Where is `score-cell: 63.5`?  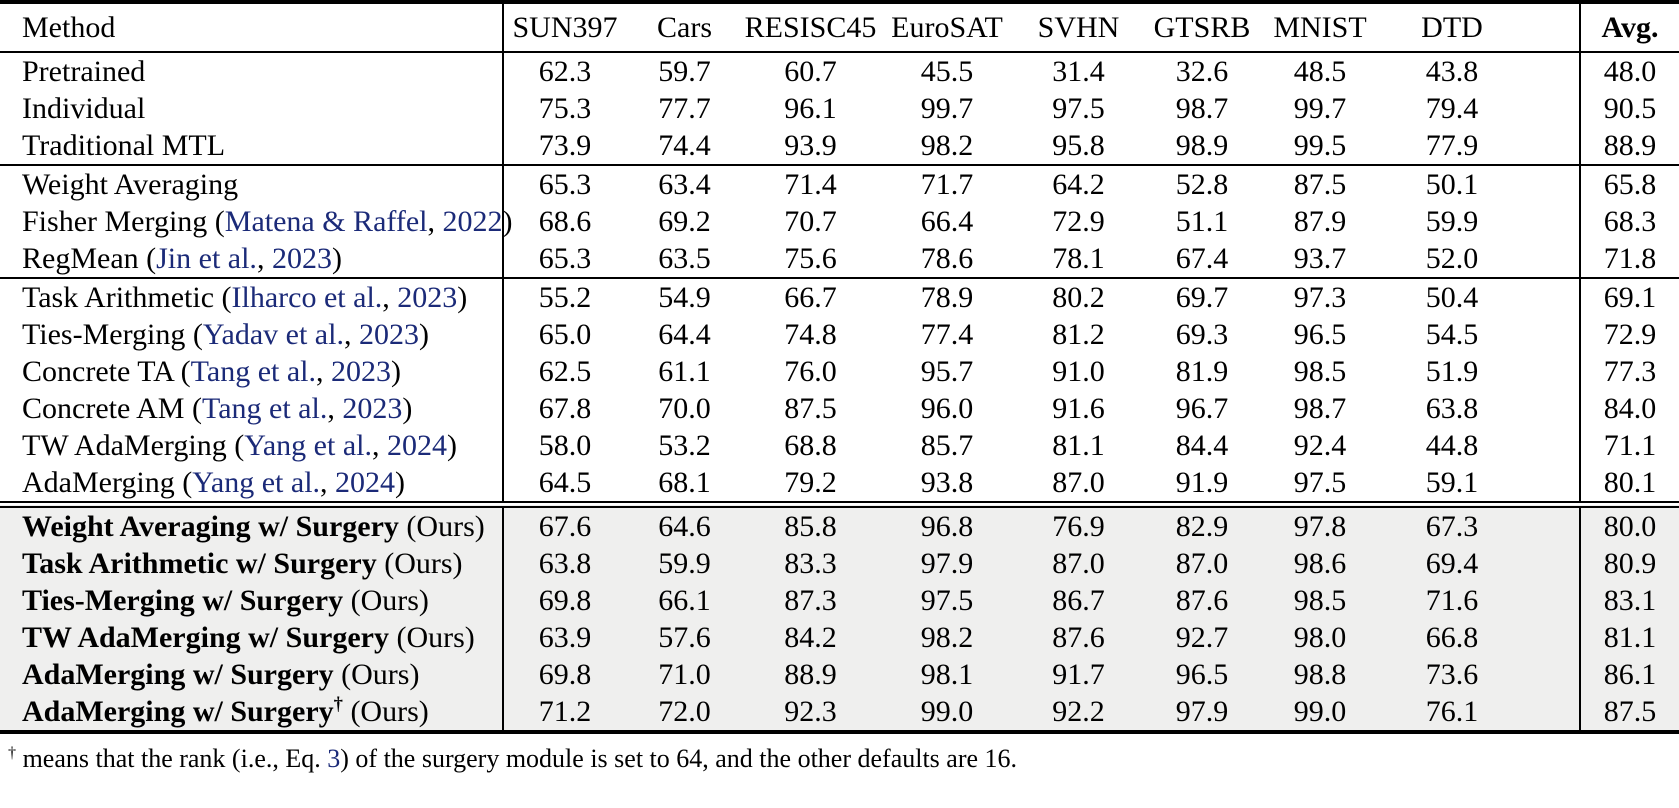
score-cell: 63.5 is located at coordinates (684, 259).